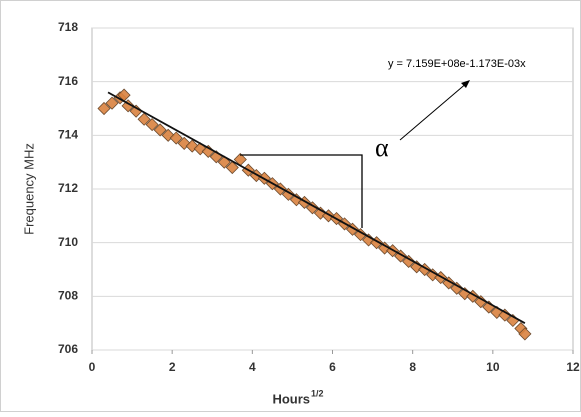 This screenshot has height=417, width=581. Describe the element at coordinates (382, 147) in the screenshot. I see `alpha-label: α` at that location.